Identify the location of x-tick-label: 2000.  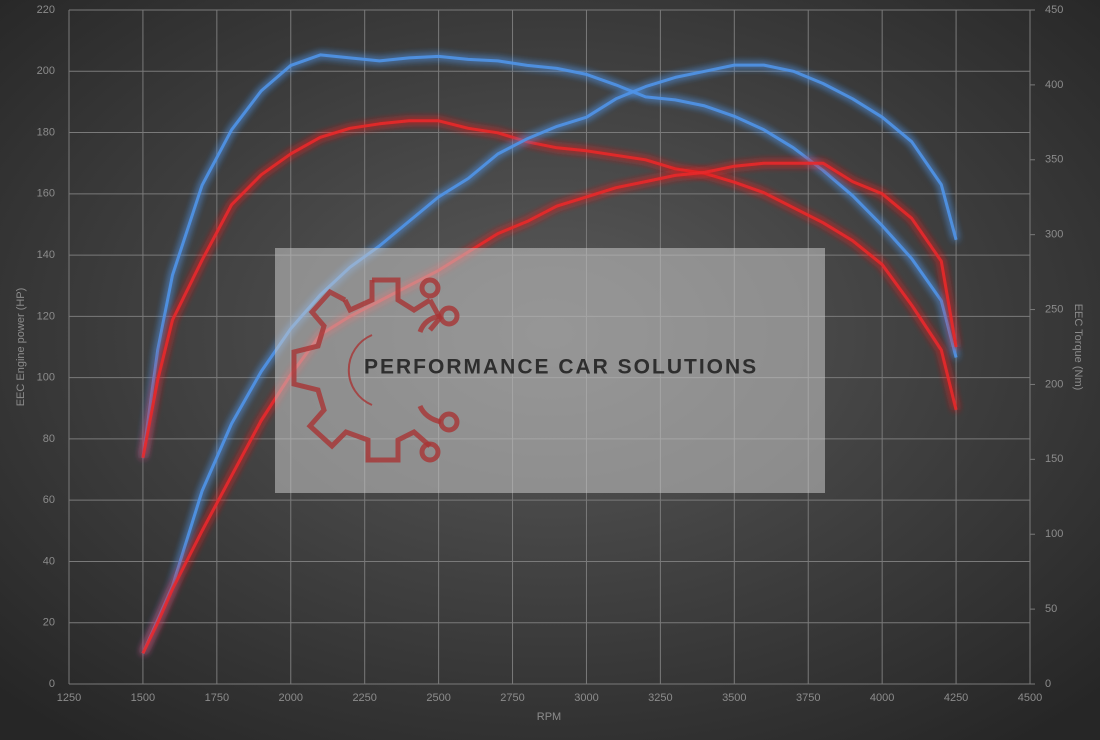
(291, 698).